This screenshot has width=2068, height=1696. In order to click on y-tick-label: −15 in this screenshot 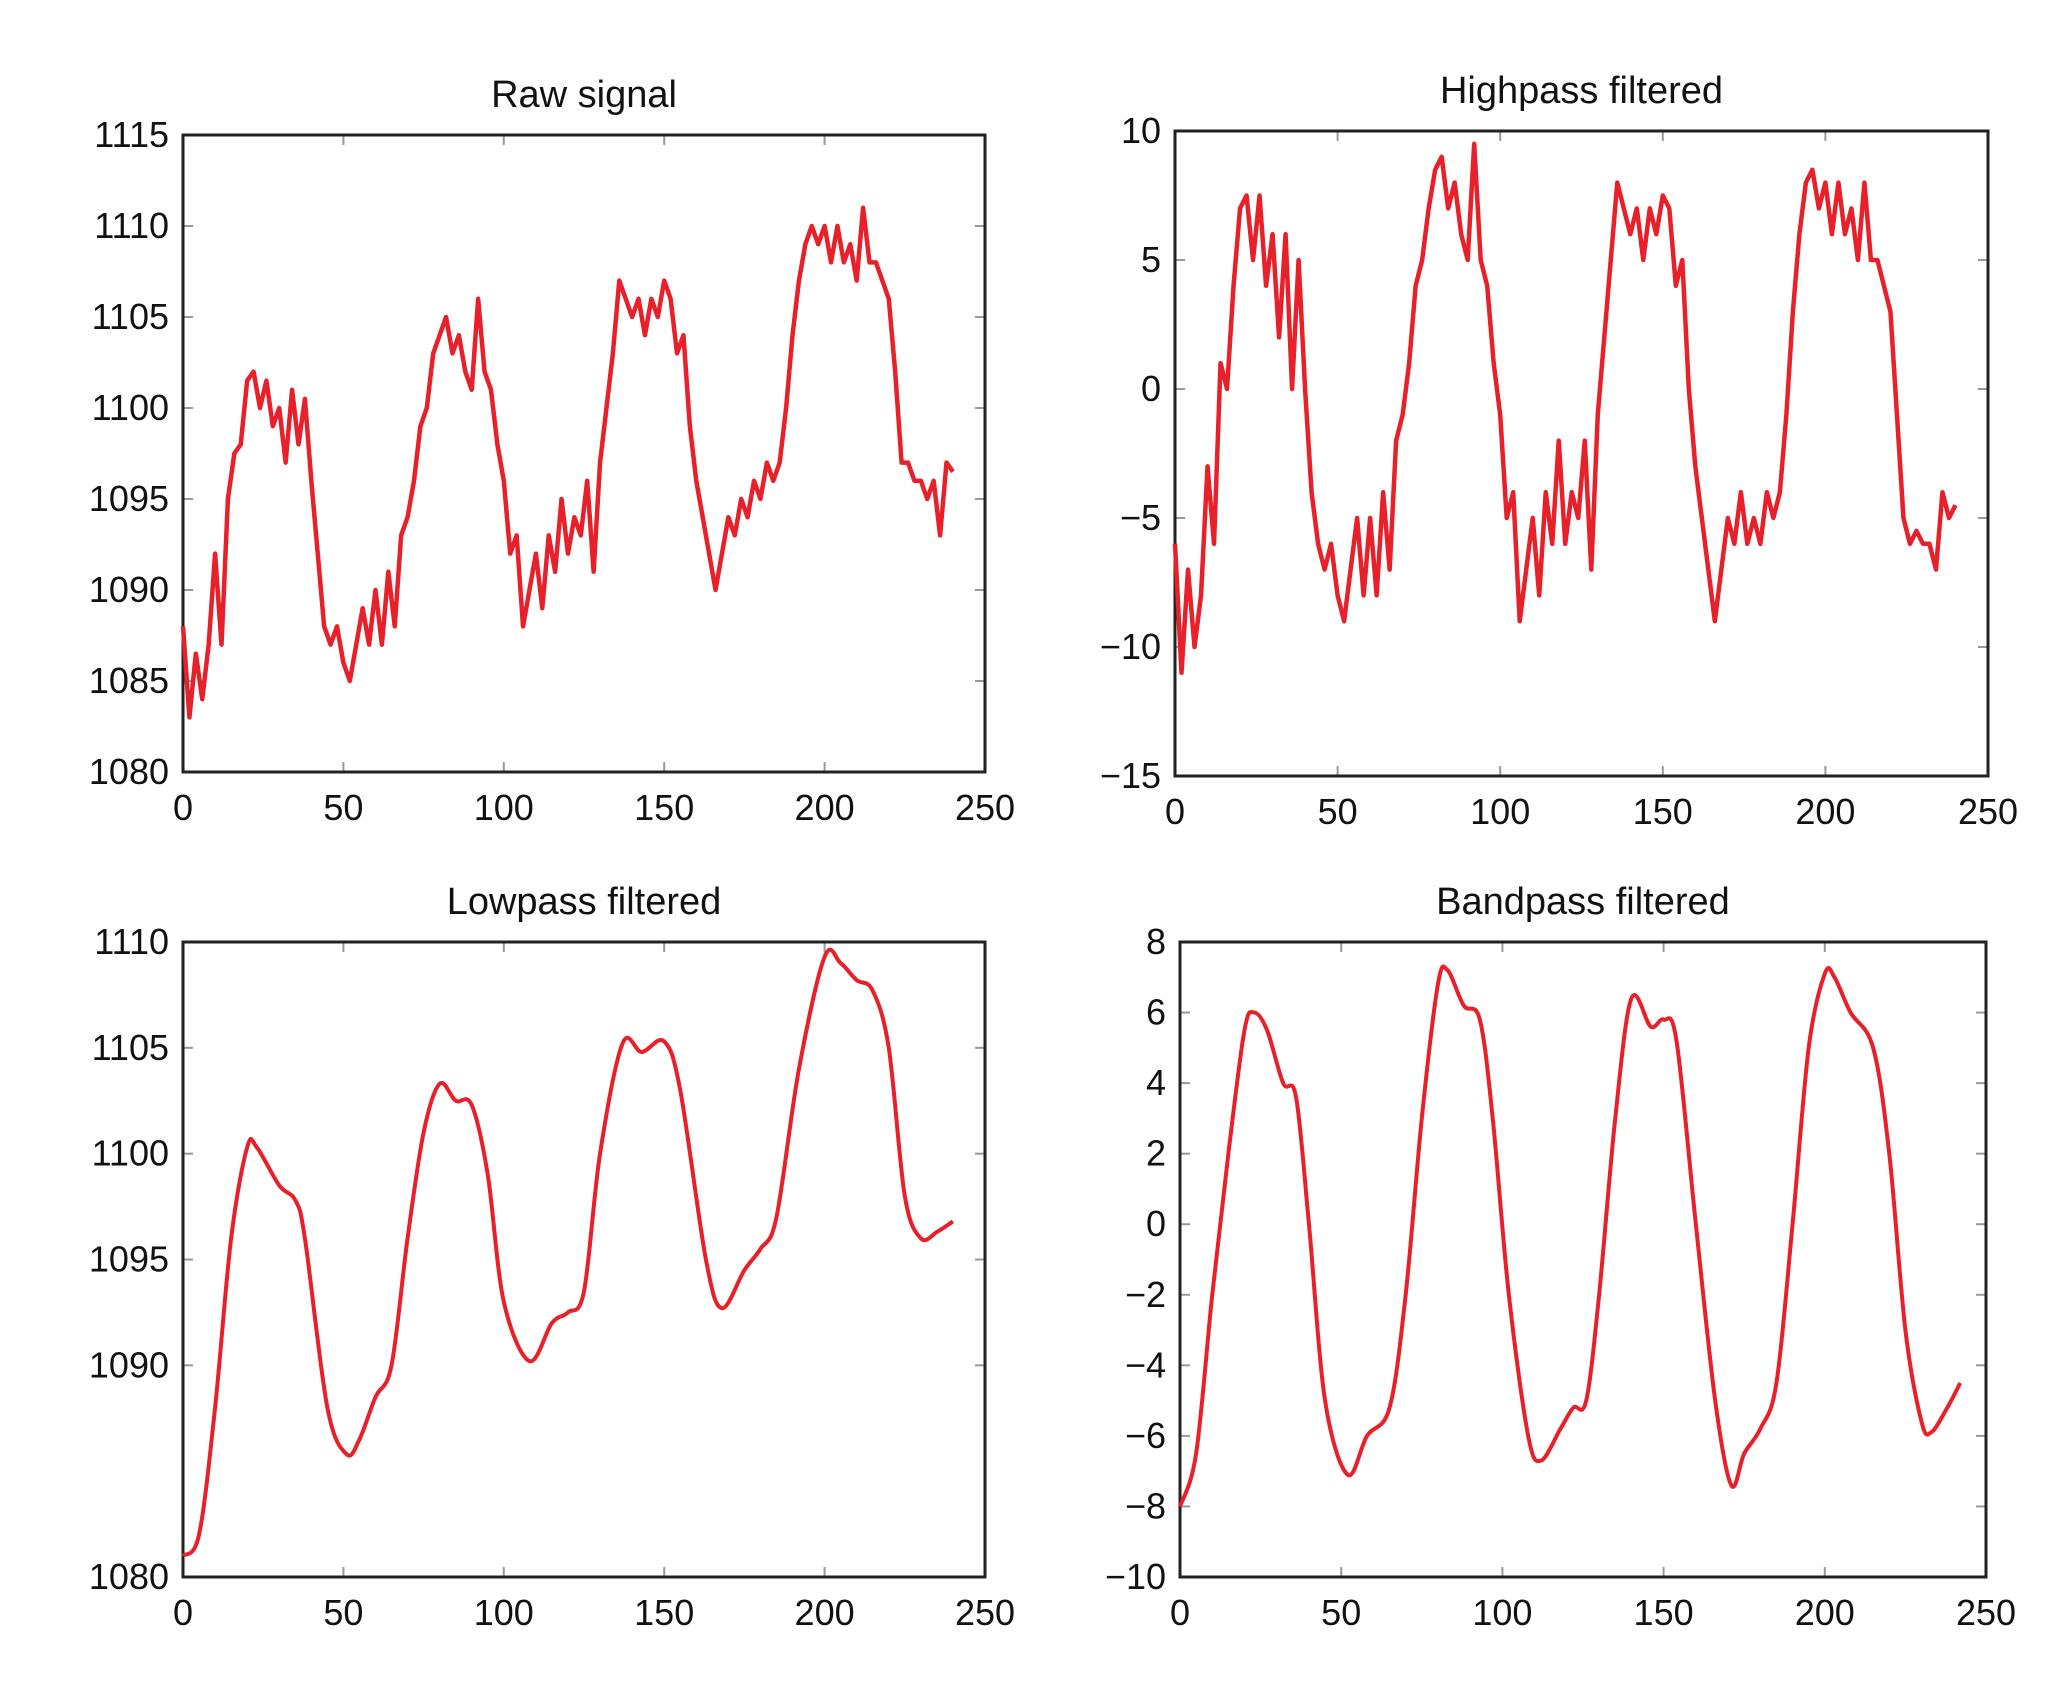, I will do `click(1130, 775)`.